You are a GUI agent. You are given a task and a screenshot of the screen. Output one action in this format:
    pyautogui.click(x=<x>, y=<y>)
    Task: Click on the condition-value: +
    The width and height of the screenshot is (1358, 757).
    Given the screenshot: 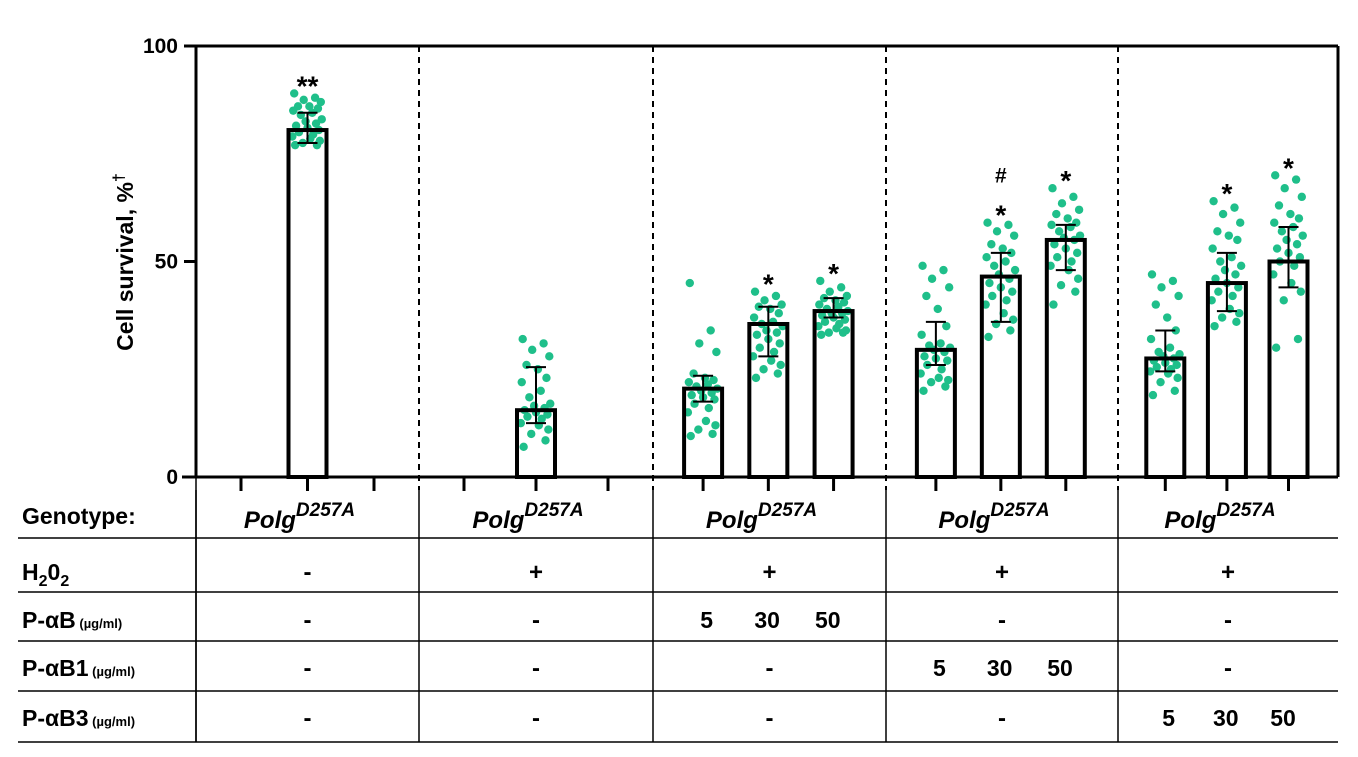 What is the action you would take?
    pyautogui.click(x=769, y=572)
    